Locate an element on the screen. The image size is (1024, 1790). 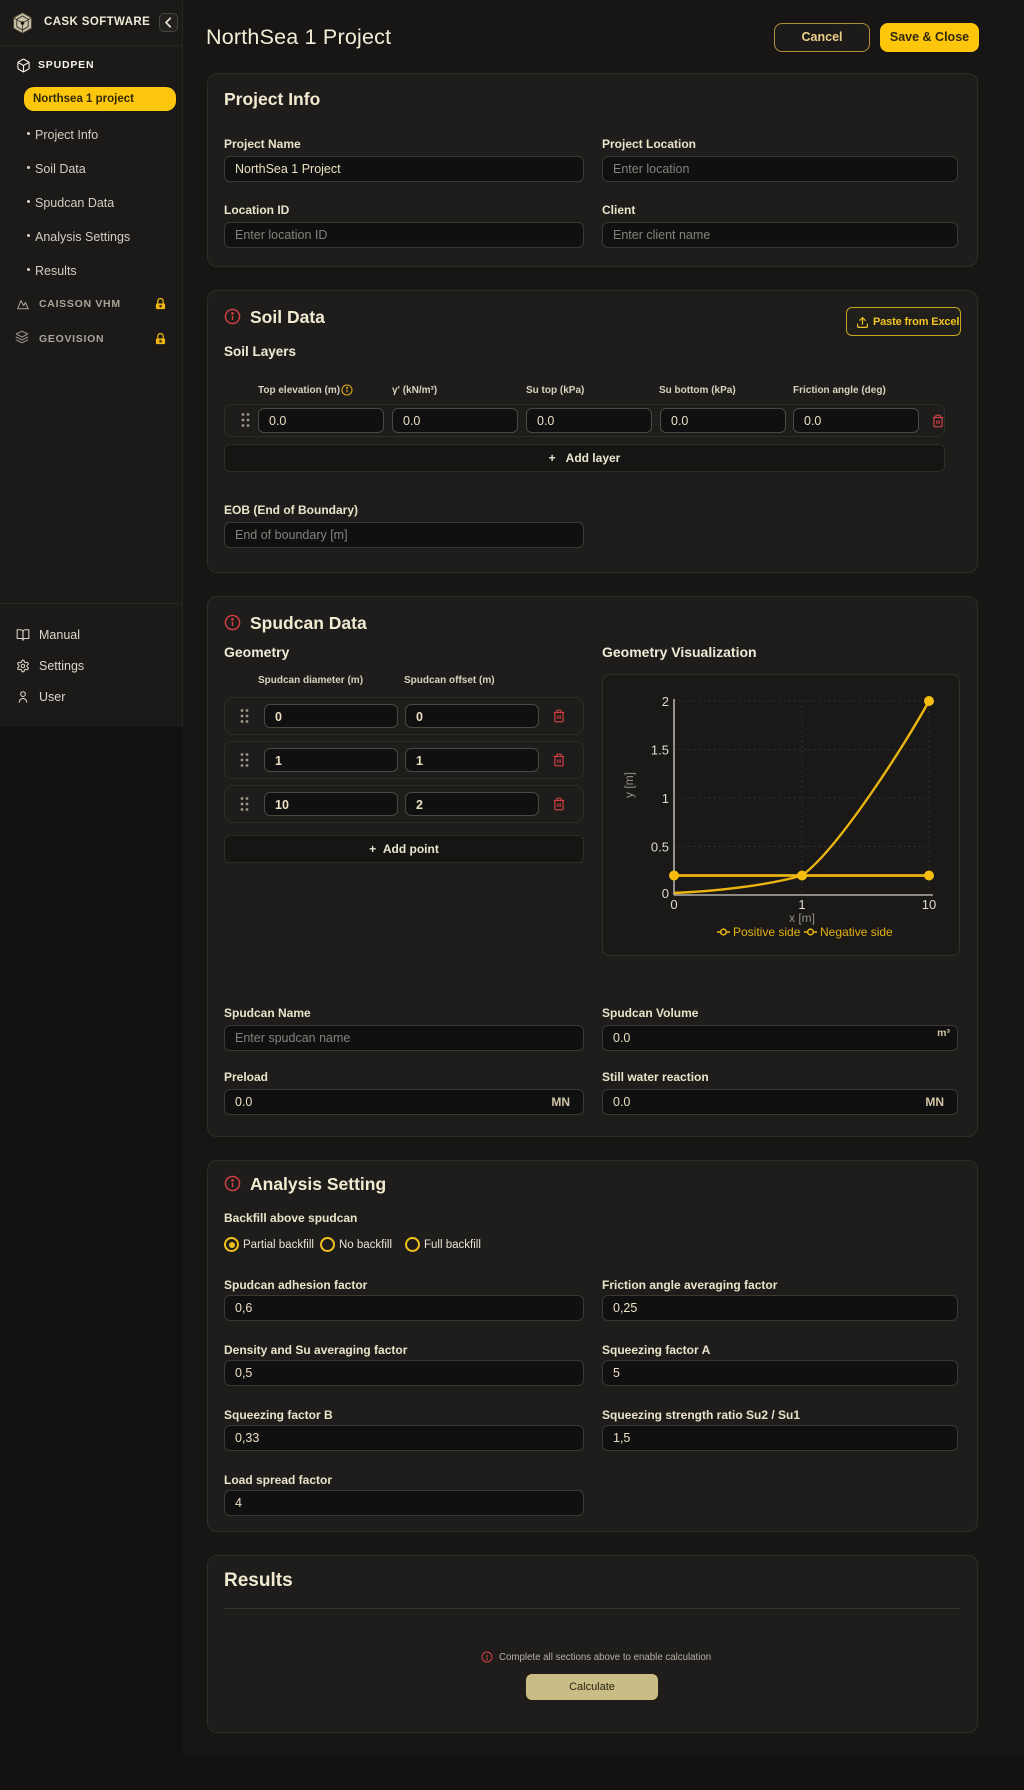
svg-text: Positive side is located at coordinates (767, 932).